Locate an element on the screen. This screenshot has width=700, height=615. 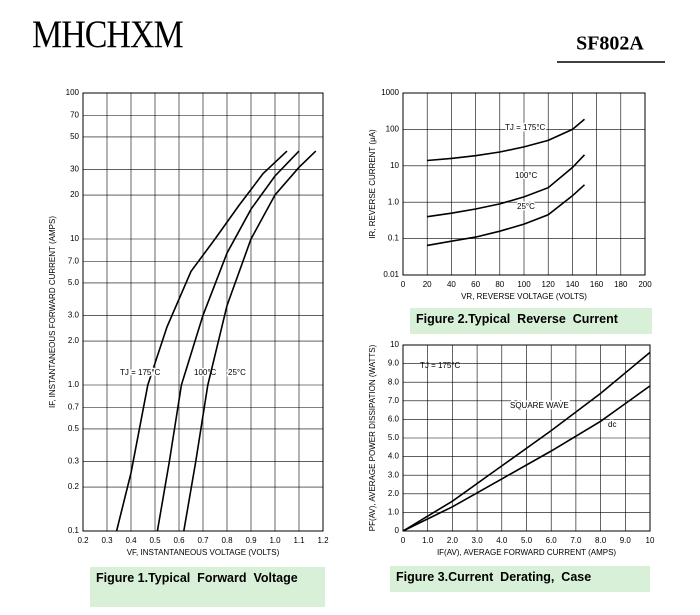
x-tick-label: 0.7 is located at coordinates (203, 540).